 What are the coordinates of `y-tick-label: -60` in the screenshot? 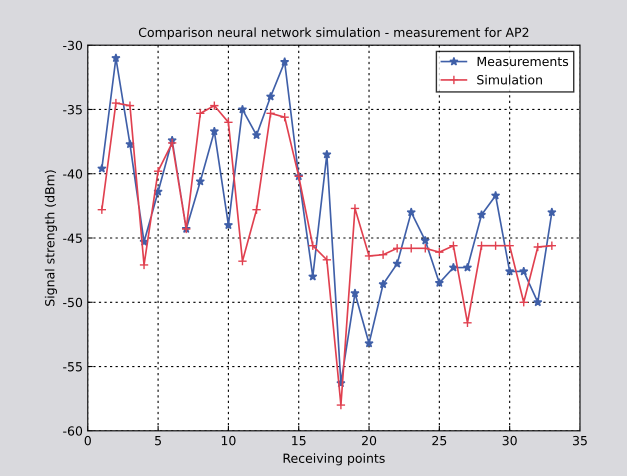 It's located at (72, 431).